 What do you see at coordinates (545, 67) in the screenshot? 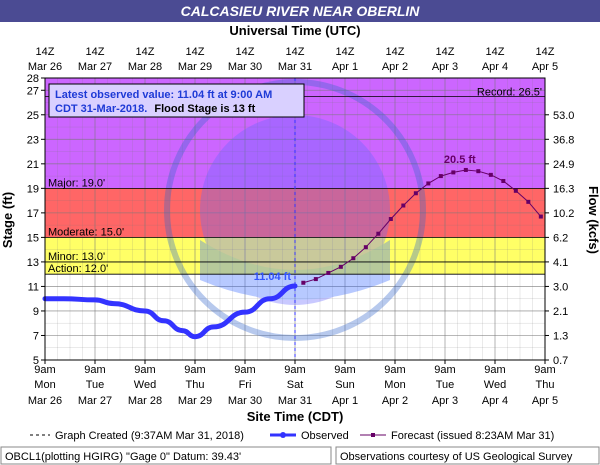
I see `top-tick-date: Apr 5` at bounding box center [545, 67].